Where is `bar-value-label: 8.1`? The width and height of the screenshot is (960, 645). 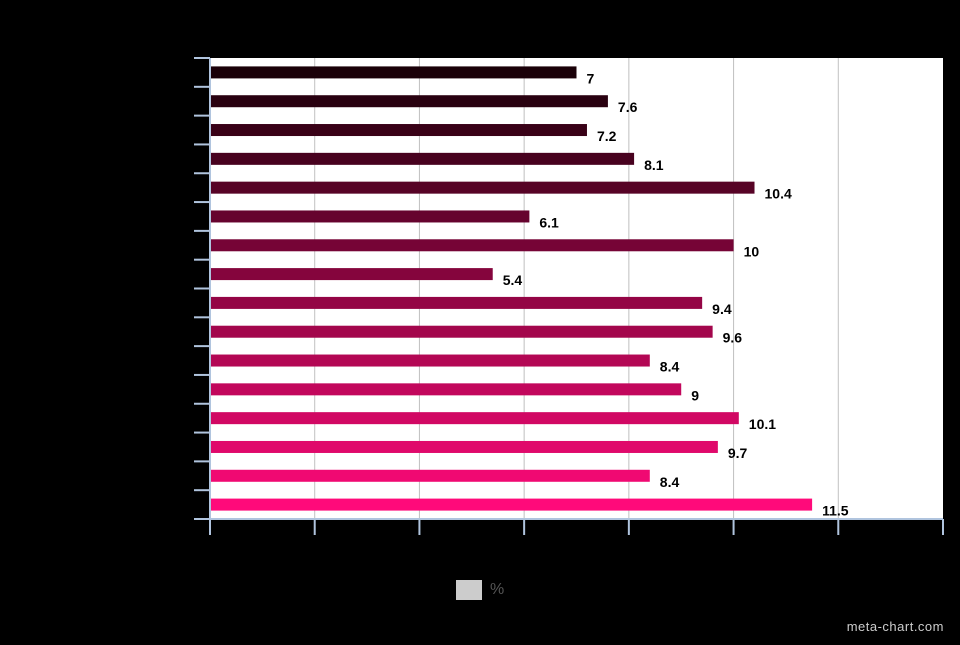
bar-value-label: 8.1 is located at coordinates (654, 165).